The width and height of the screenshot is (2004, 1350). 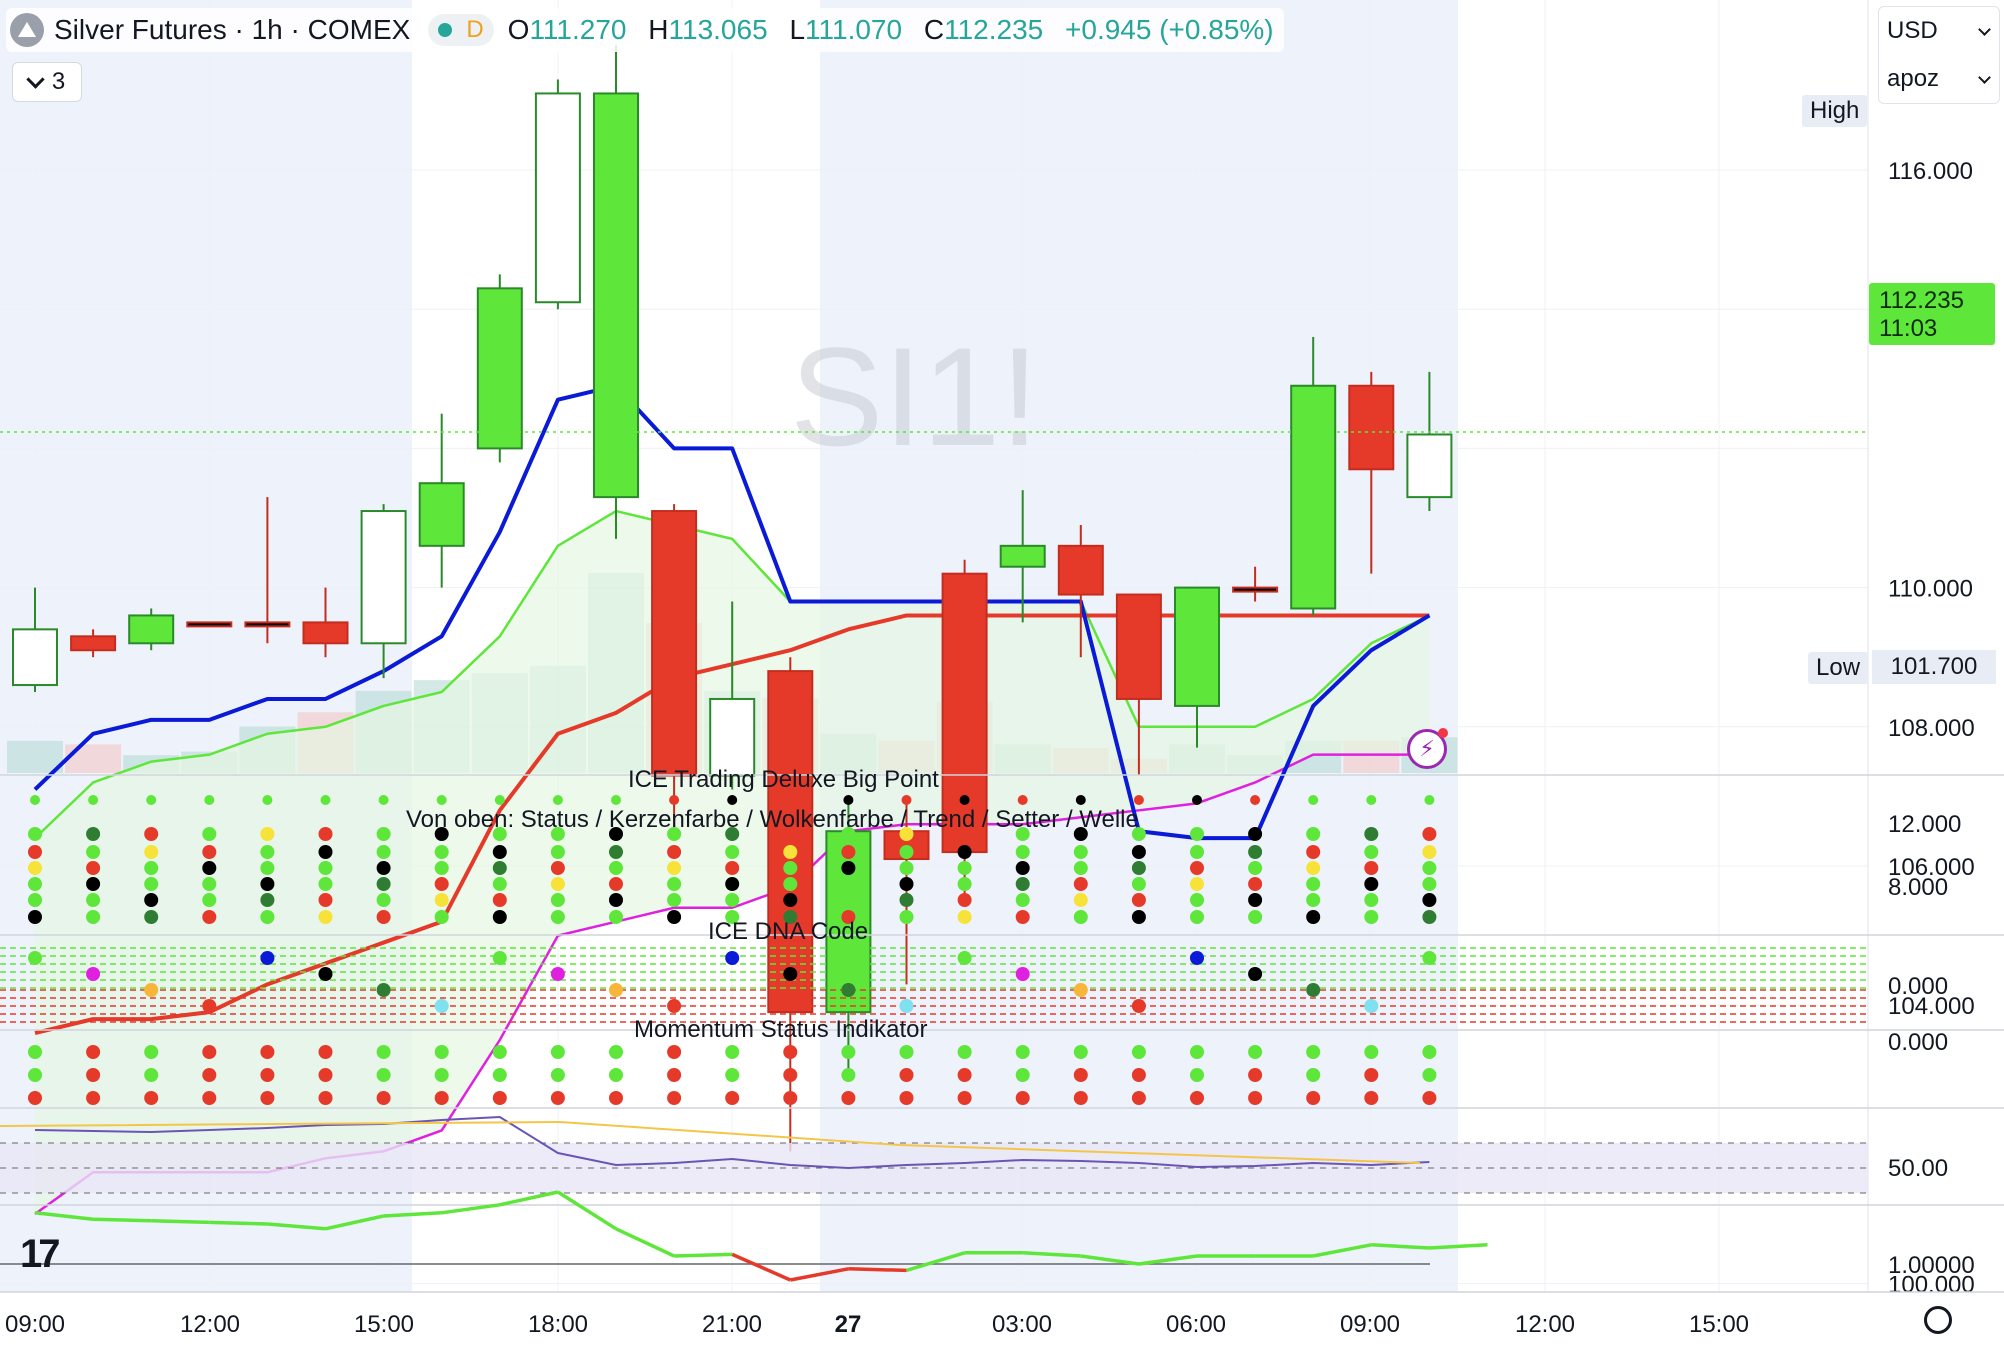 I want to click on time-tick-label: 15:00, so click(x=1719, y=1324).